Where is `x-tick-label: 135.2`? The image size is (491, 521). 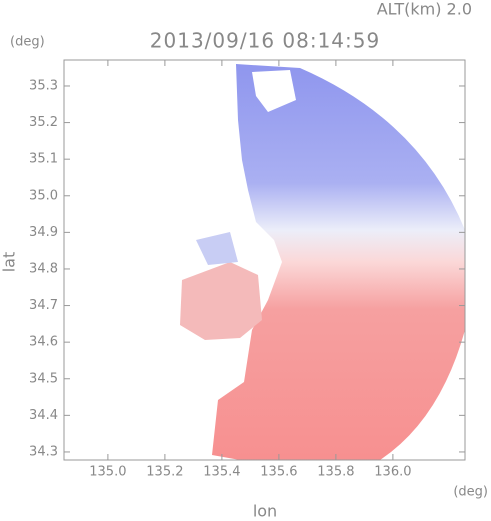 x-tick-label: 135.2 is located at coordinates (164, 472).